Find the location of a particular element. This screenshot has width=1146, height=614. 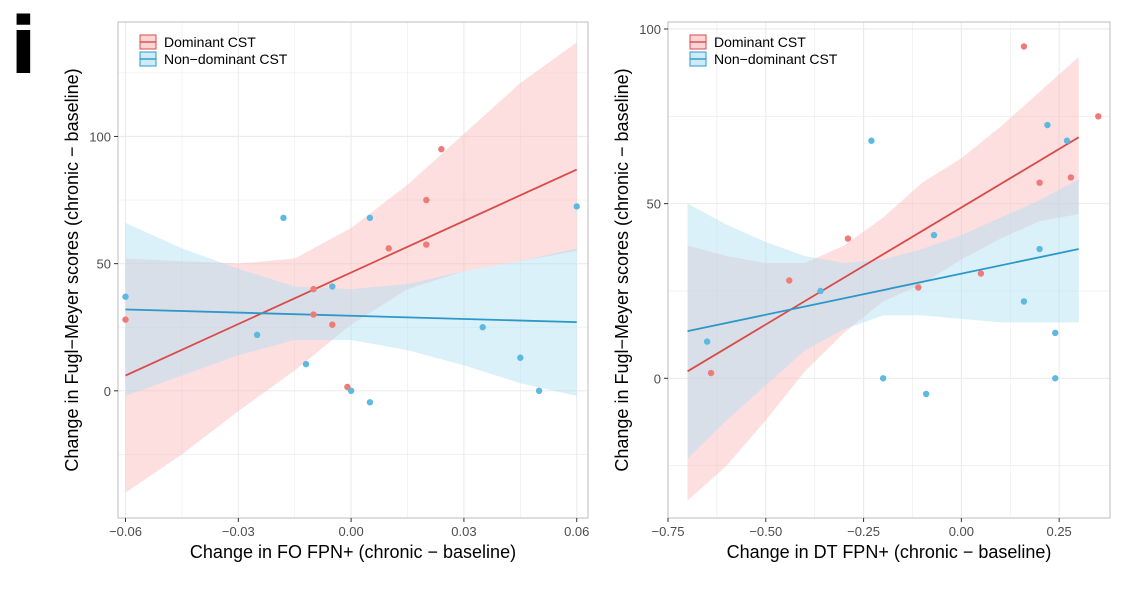

x-tick-label: 0.25 is located at coordinates (1058, 531).